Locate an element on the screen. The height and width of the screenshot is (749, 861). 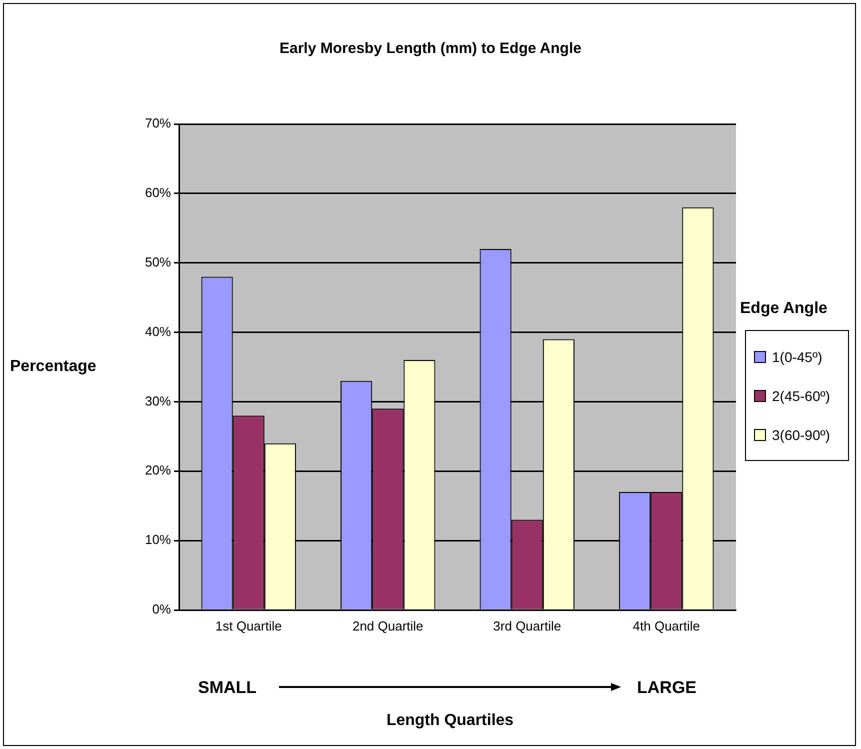
x-tick-label: 2nd Quartile is located at coordinates (388, 626).